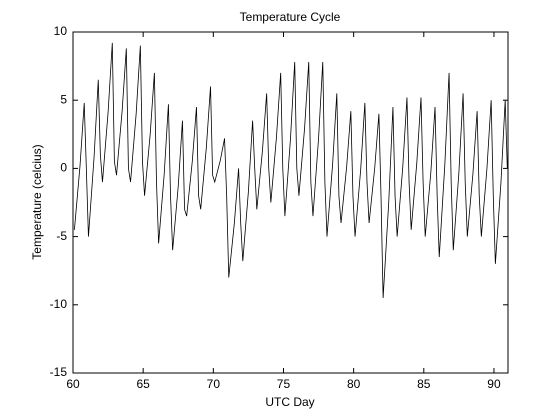 The width and height of the screenshot is (560, 420). I want to click on y-tick-label: 5, so click(63, 99).